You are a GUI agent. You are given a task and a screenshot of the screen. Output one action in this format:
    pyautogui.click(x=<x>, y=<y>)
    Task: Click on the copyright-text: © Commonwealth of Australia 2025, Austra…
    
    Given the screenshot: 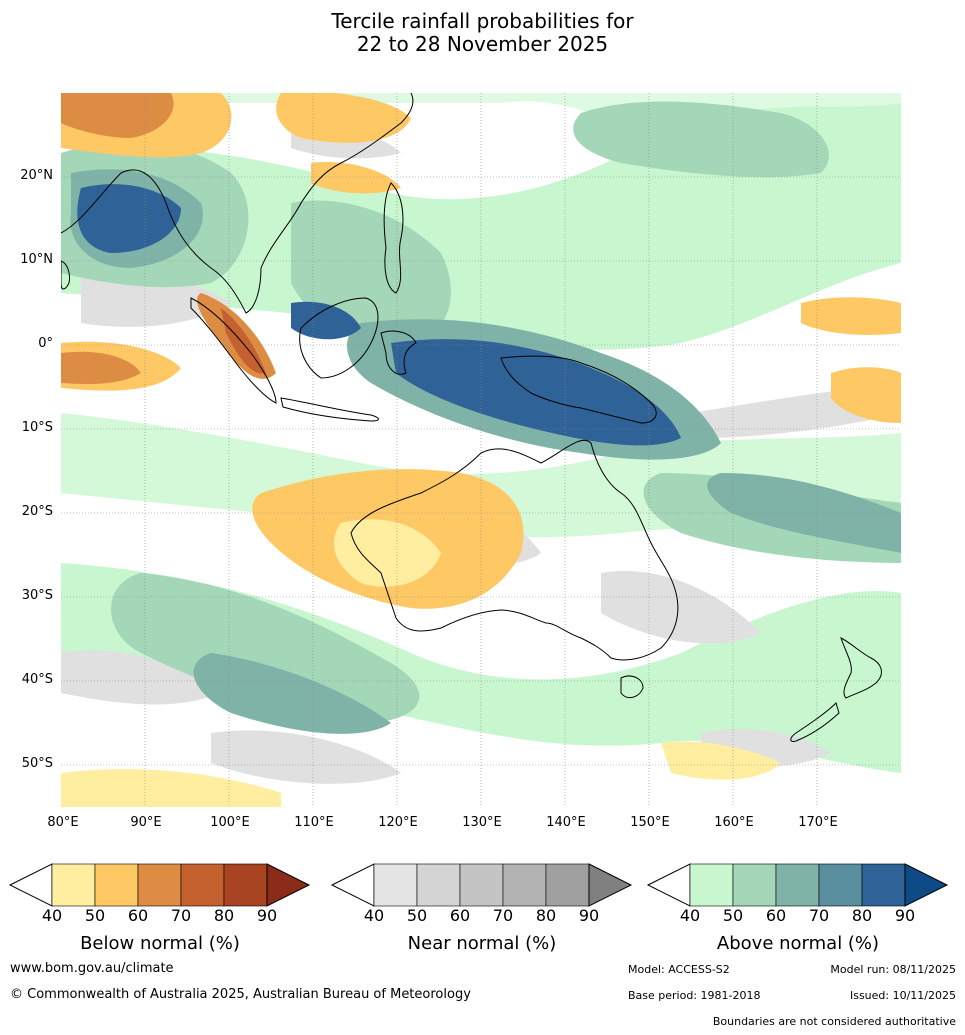 What is the action you would take?
    pyautogui.click(x=240, y=994)
    